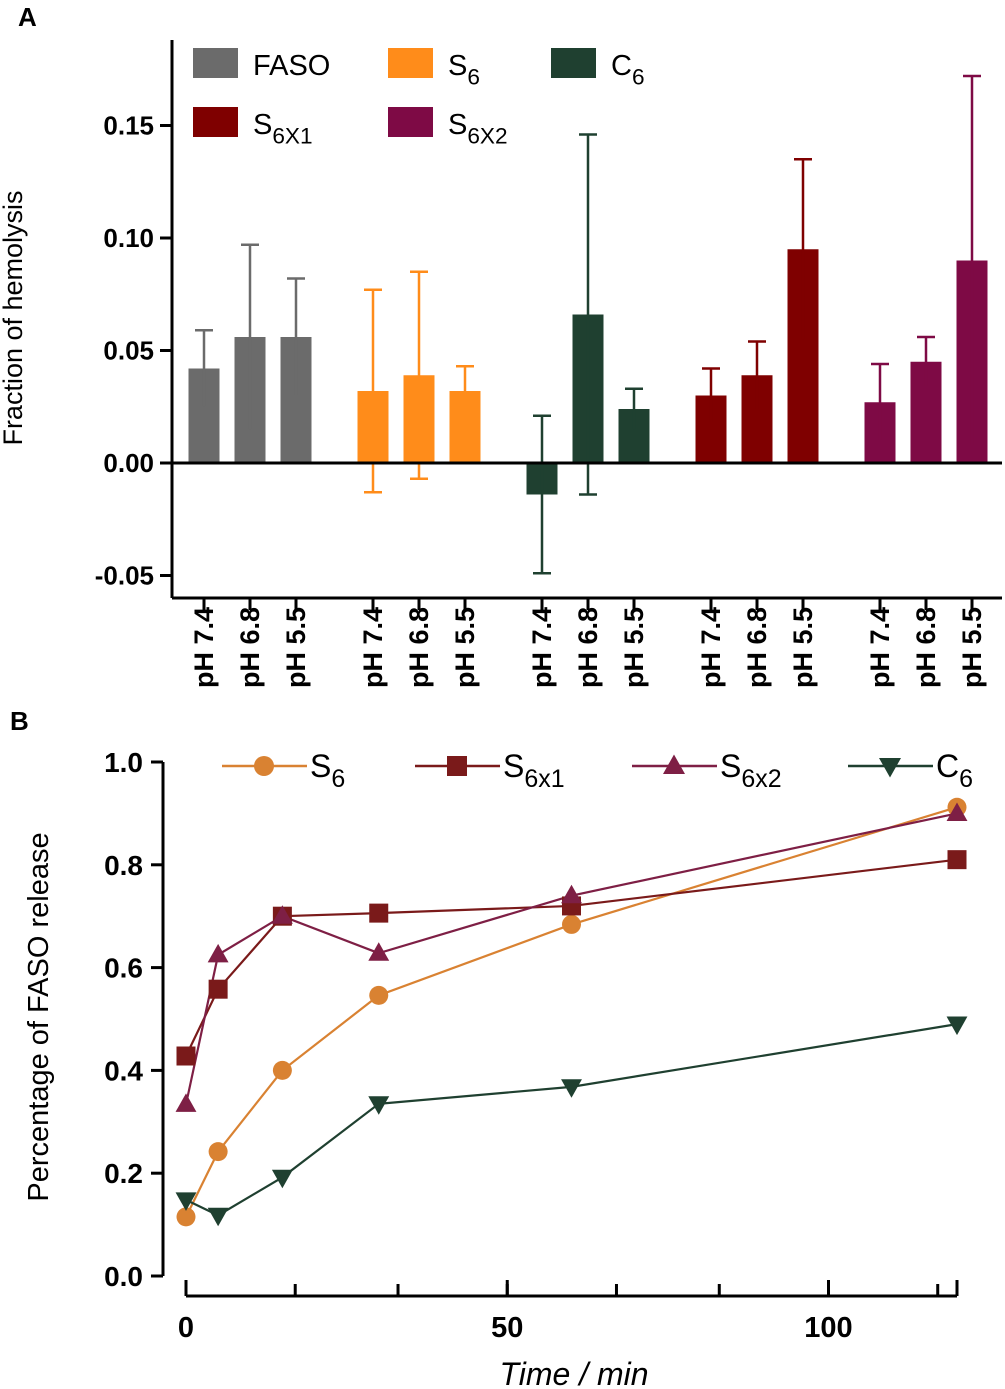 The height and width of the screenshot is (1389, 1005). What do you see at coordinates (478, 128) in the screenshot?
I see `legend-label-S6X2: S6X2` at bounding box center [478, 128].